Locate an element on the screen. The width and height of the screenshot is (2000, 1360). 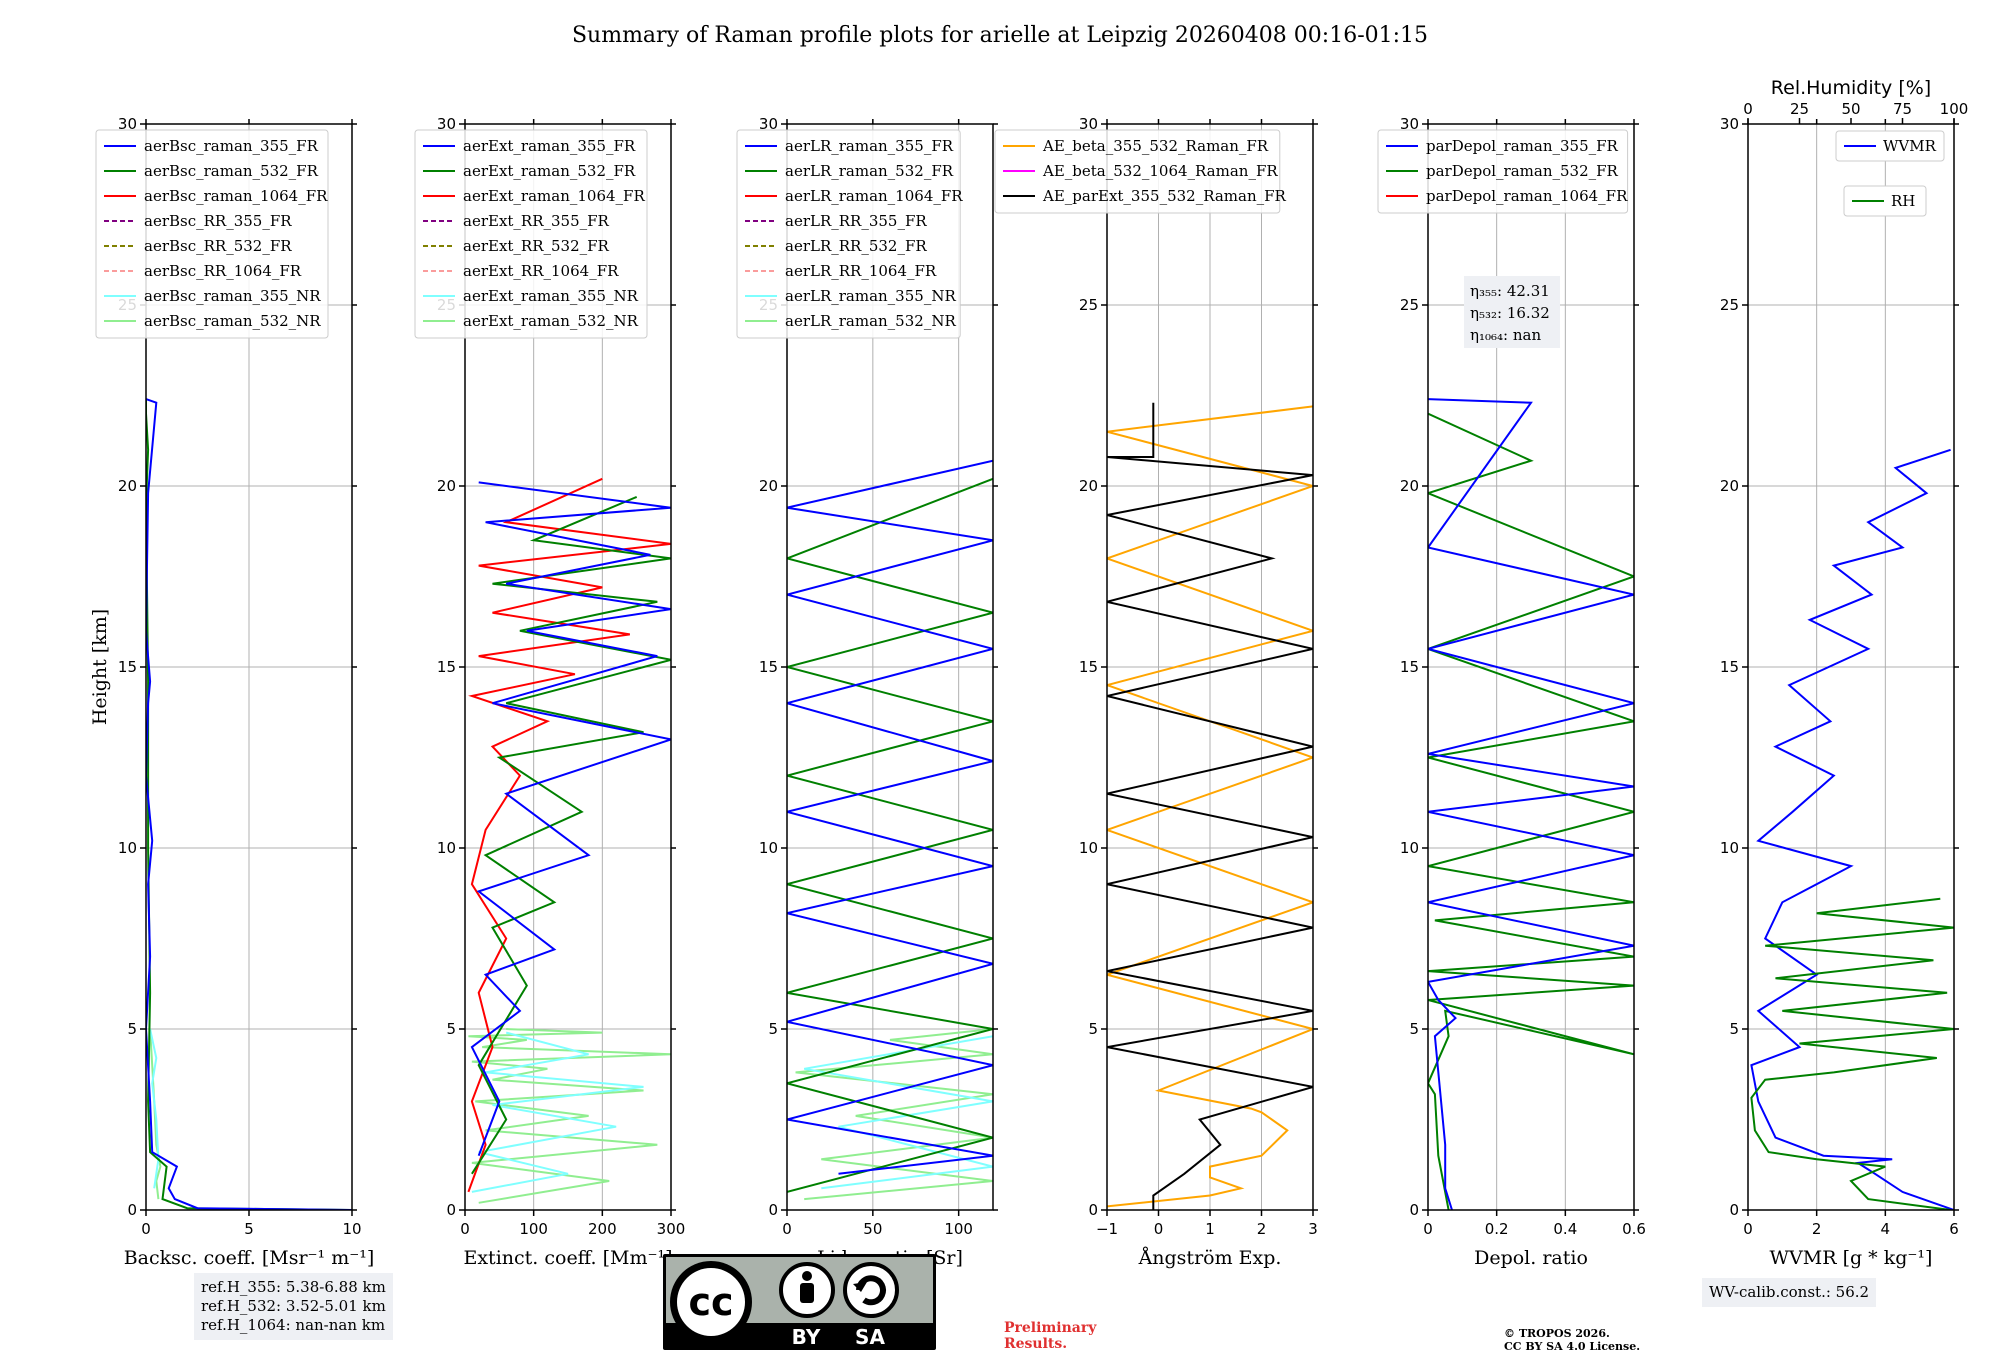
eta-box is located at coordinates (1512, 312).